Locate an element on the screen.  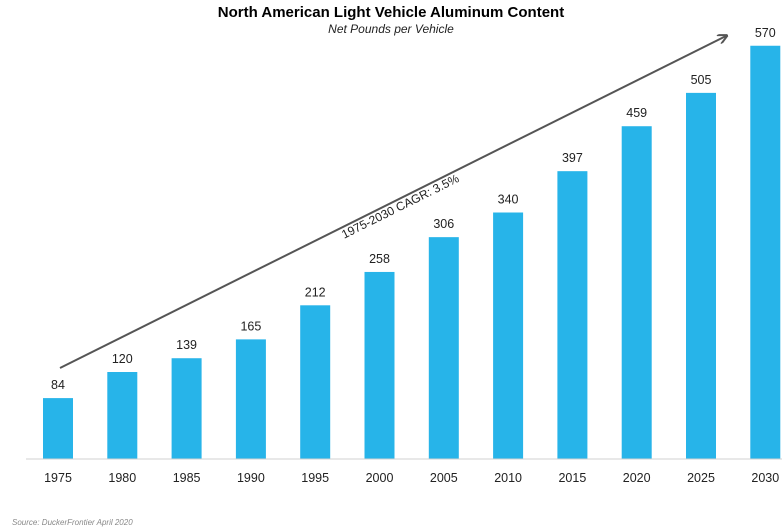
x-tick-label-1980: 1980 is located at coordinates (122, 478).